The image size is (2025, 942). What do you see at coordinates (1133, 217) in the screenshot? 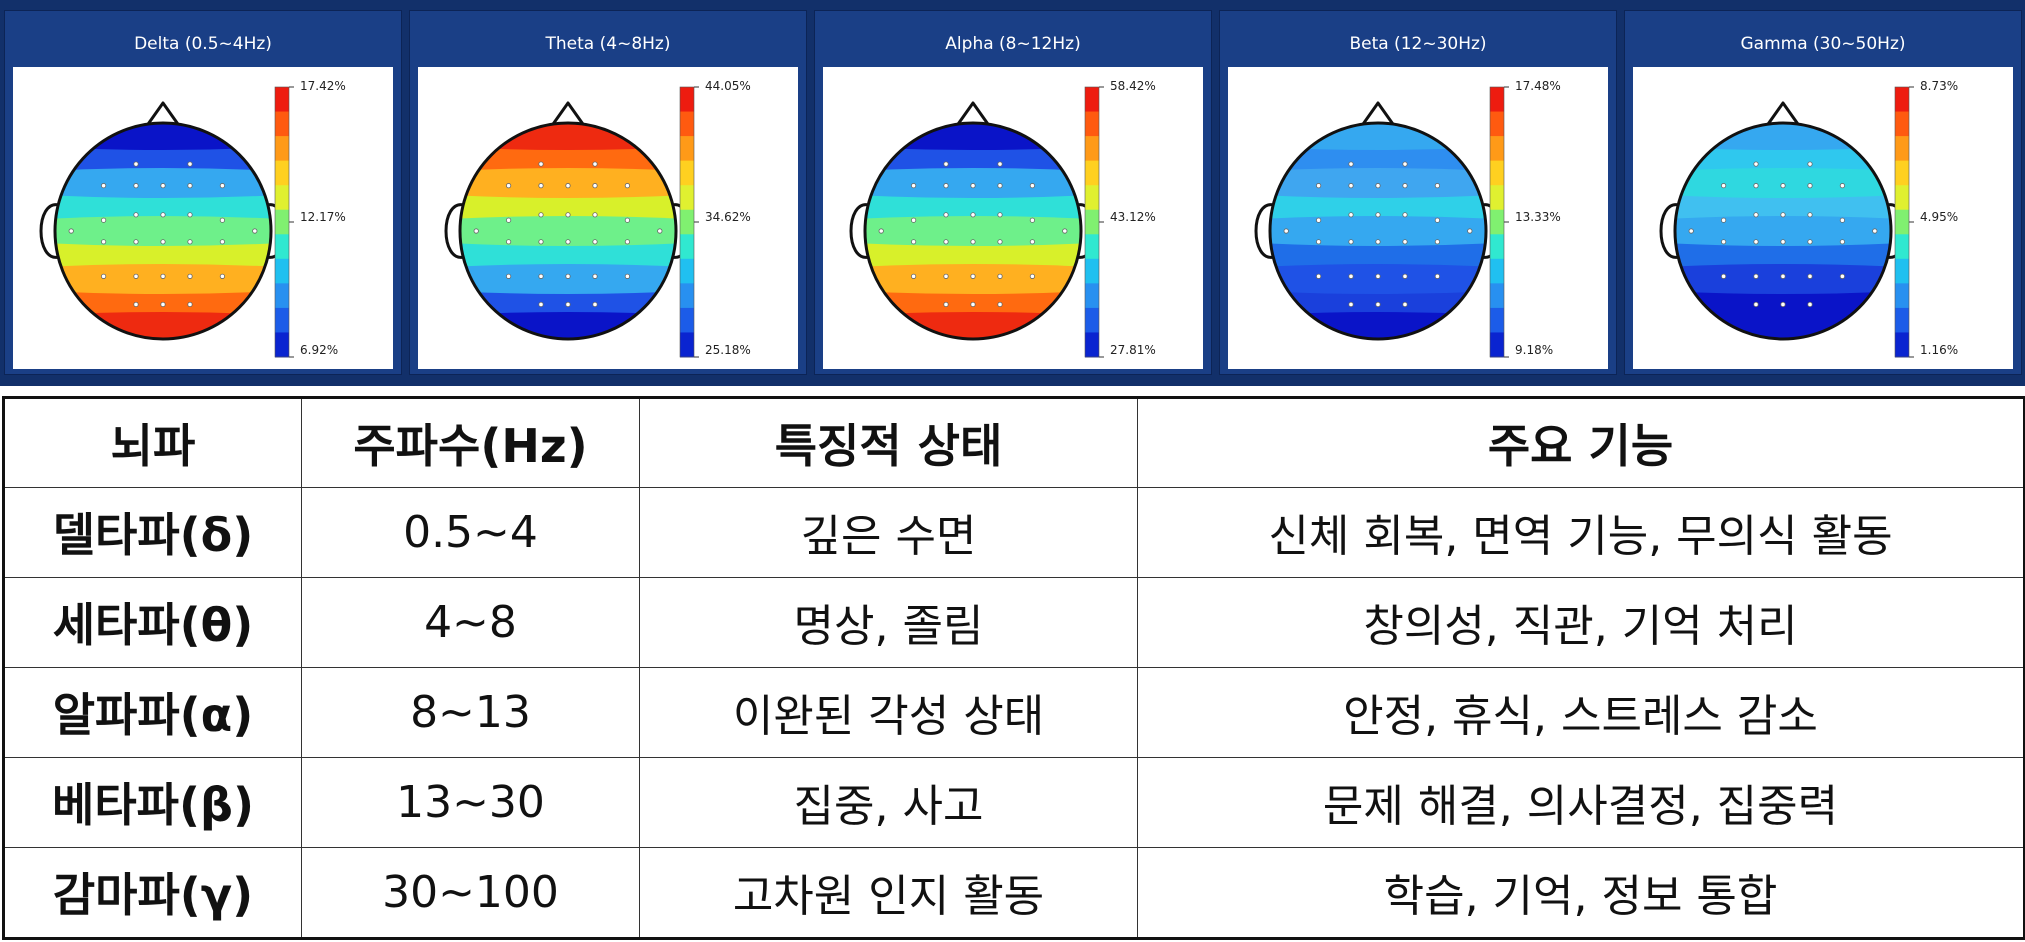
I see `colorbar-mid-label: 43.12%` at bounding box center [1133, 217].